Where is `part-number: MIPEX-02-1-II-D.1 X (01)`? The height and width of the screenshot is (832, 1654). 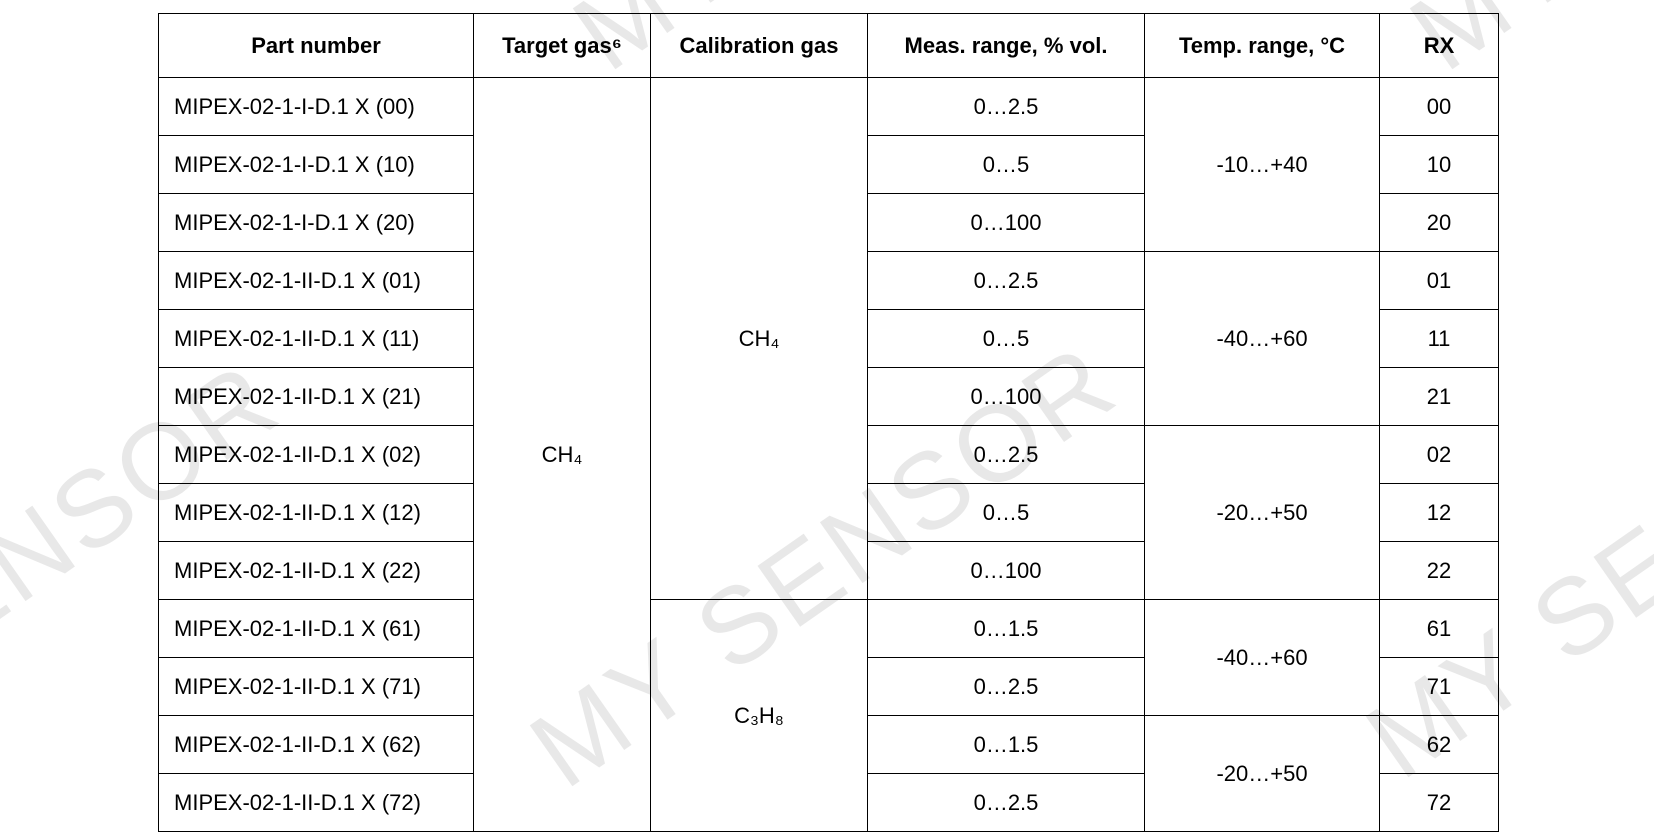 part-number: MIPEX-02-1-II-D.1 X (01) is located at coordinates (316, 280).